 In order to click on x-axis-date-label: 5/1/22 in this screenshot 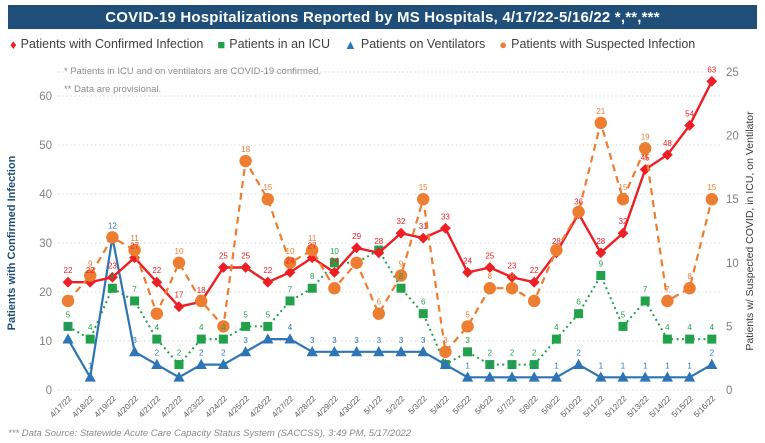, I will do `click(373, 405)`.